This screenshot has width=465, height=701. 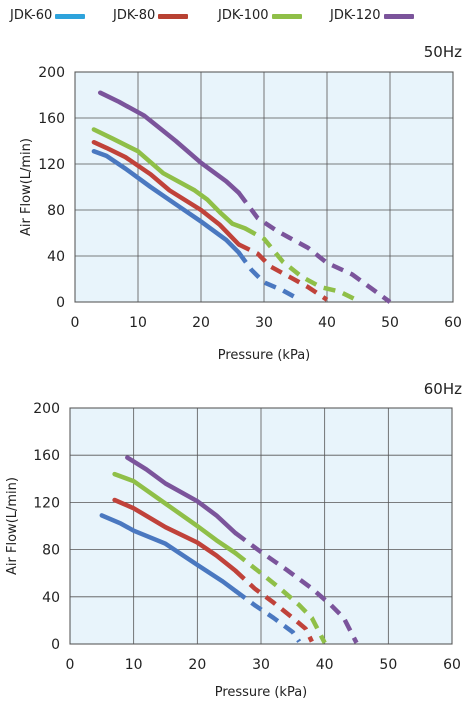 What do you see at coordinates (243, 15) in the screenshot?
I see `legend-label: JDK-100` at bounding box center [243, 15].